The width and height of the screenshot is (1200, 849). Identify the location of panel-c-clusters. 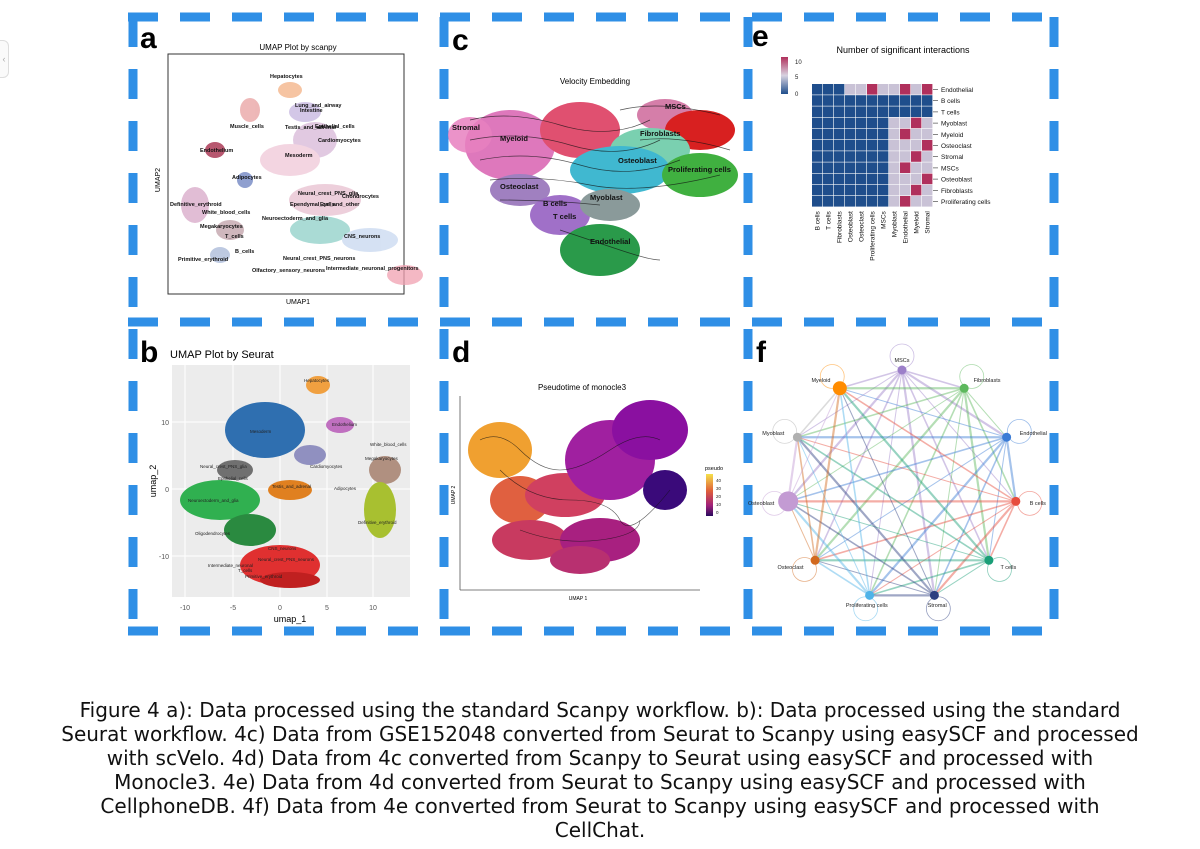
(593, 187).